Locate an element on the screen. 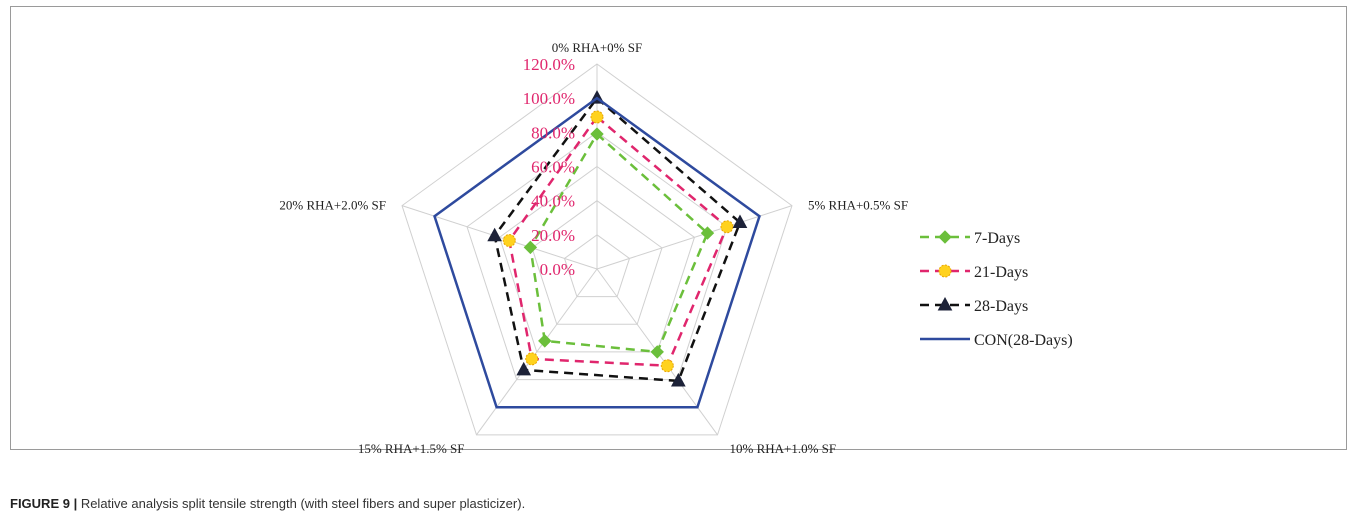 The width and height of the screenshot is (1357, 519). tick-label: 60.0% is located at coordinates (553, 167).